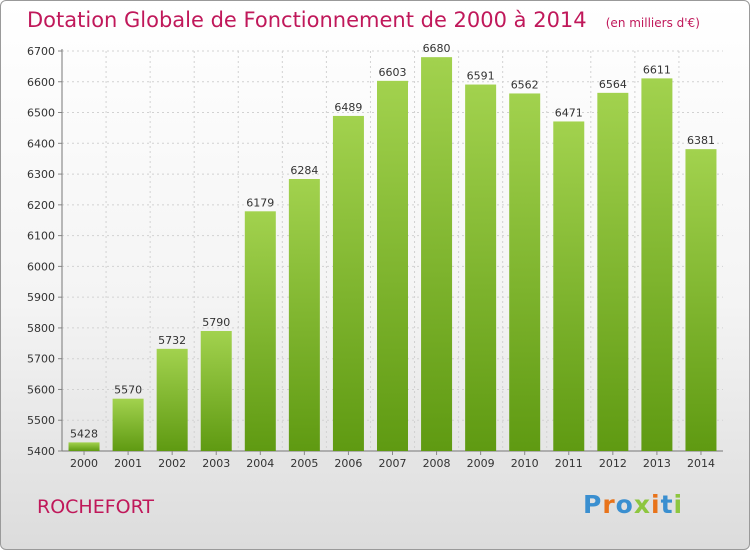  I want to click on bar-value-label: 6179, so click(260, 202).